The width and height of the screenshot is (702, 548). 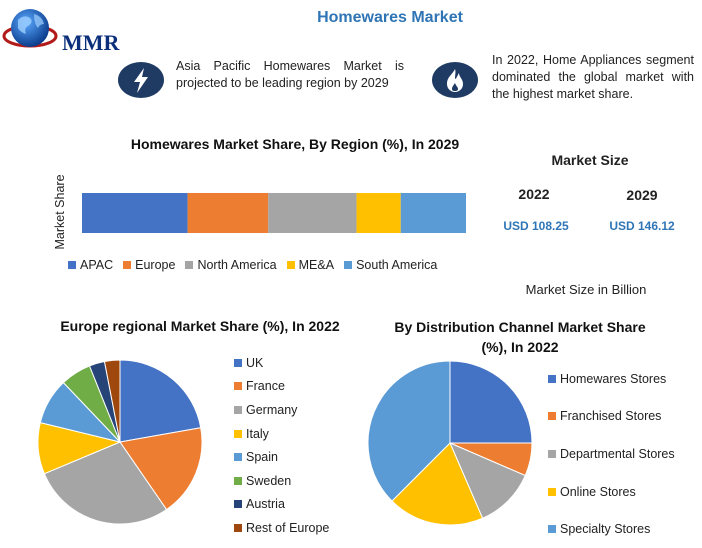 I want to click on legend-item-north-america: North America, so click(x=231, y=265).